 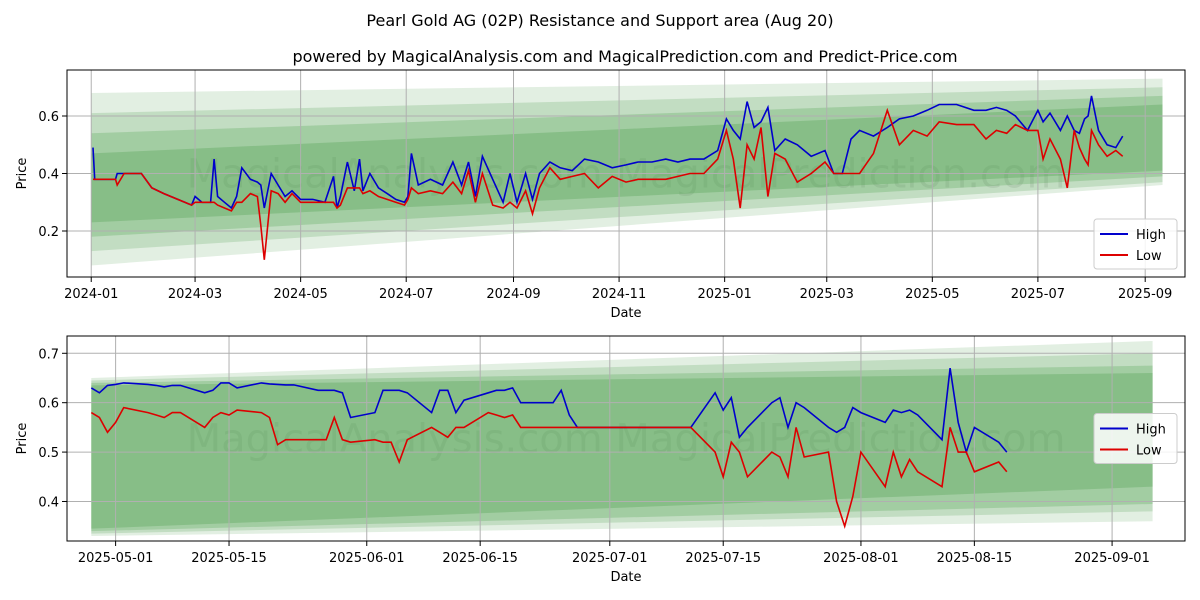 I want to click on x-tick-label: 2025-09, so click(x=1145, y=294).